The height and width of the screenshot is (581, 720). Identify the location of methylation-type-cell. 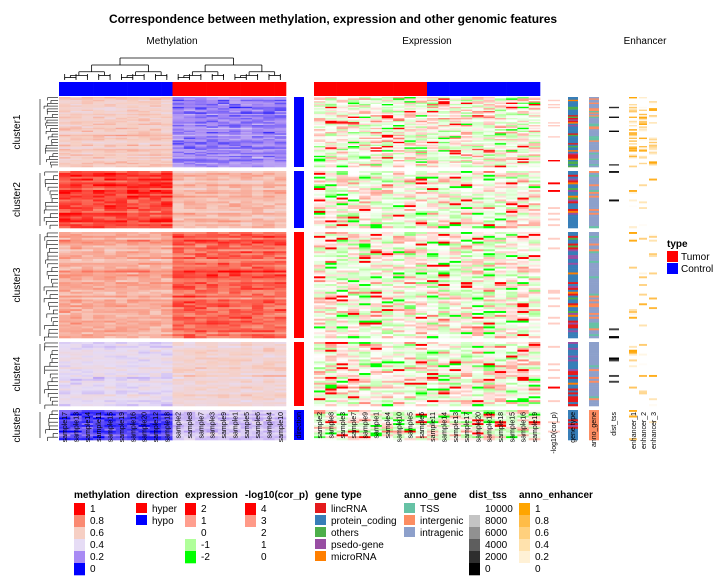
(213, 89).